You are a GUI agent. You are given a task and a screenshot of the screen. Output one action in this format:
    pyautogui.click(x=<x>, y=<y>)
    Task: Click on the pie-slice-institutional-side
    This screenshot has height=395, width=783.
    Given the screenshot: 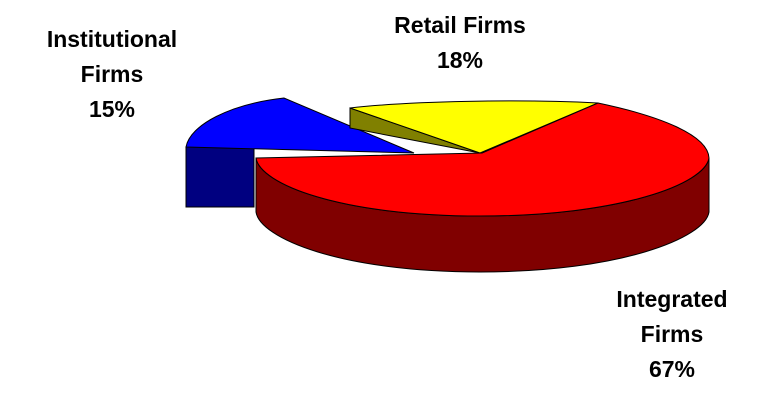 What is the action you would take?
    pyautogui.click(x=220, y=177)
    